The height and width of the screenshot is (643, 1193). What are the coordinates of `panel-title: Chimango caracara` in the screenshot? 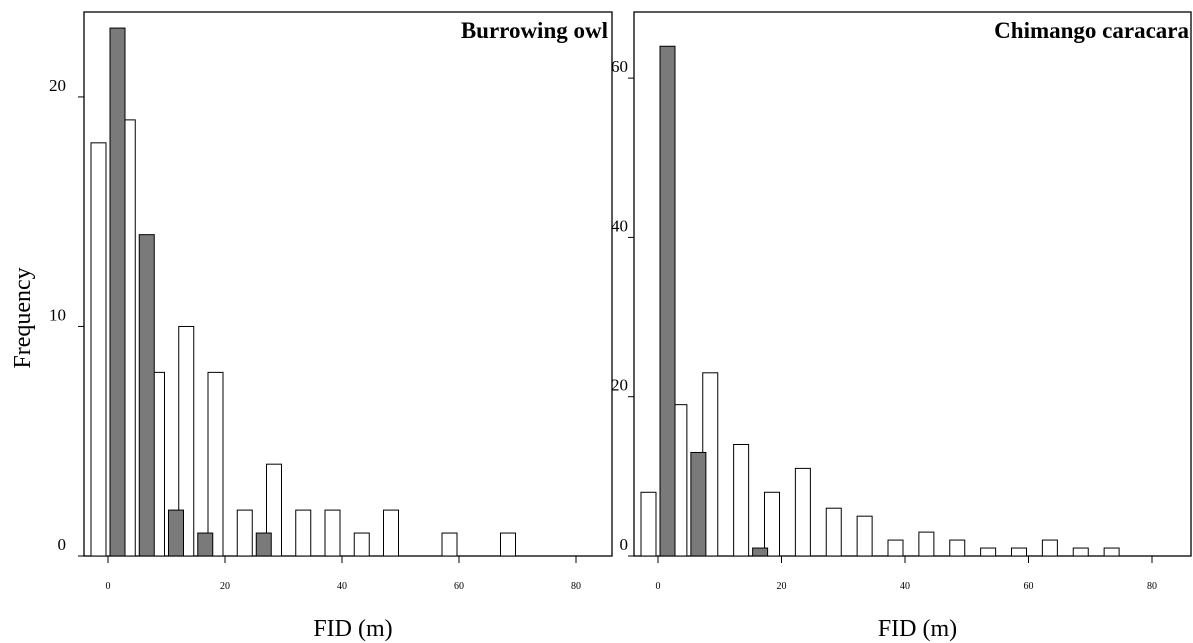 It's located at (1091, 30).